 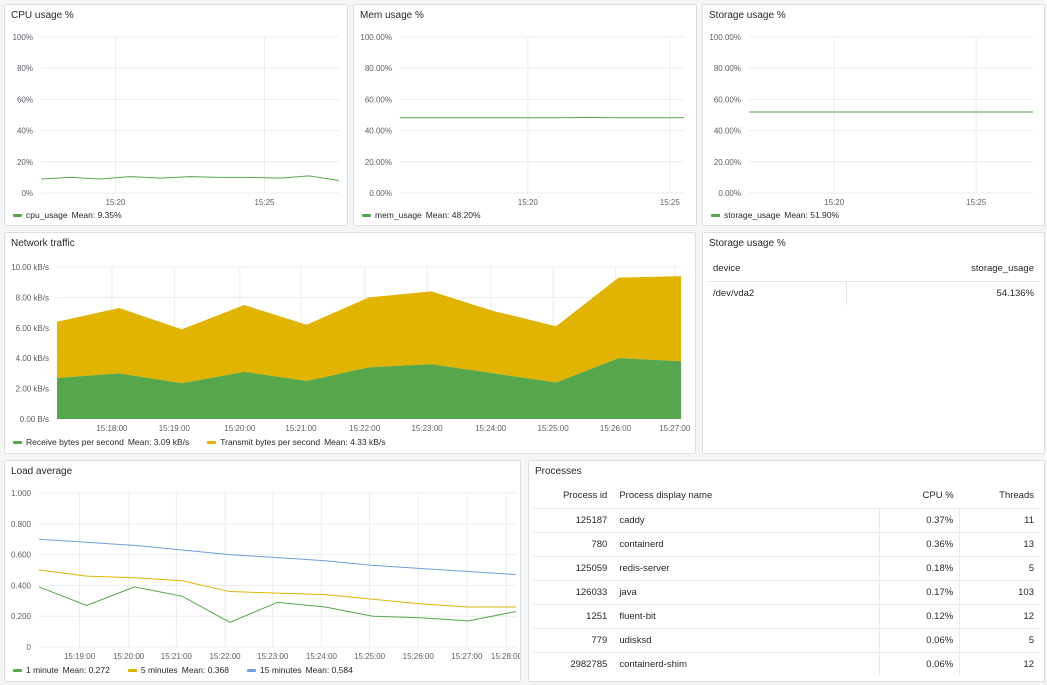 What do you see at coordinates (752, 215) in the screenshot?
I see `legend-series-name: storage_usage` at bounding box center [752, 215].